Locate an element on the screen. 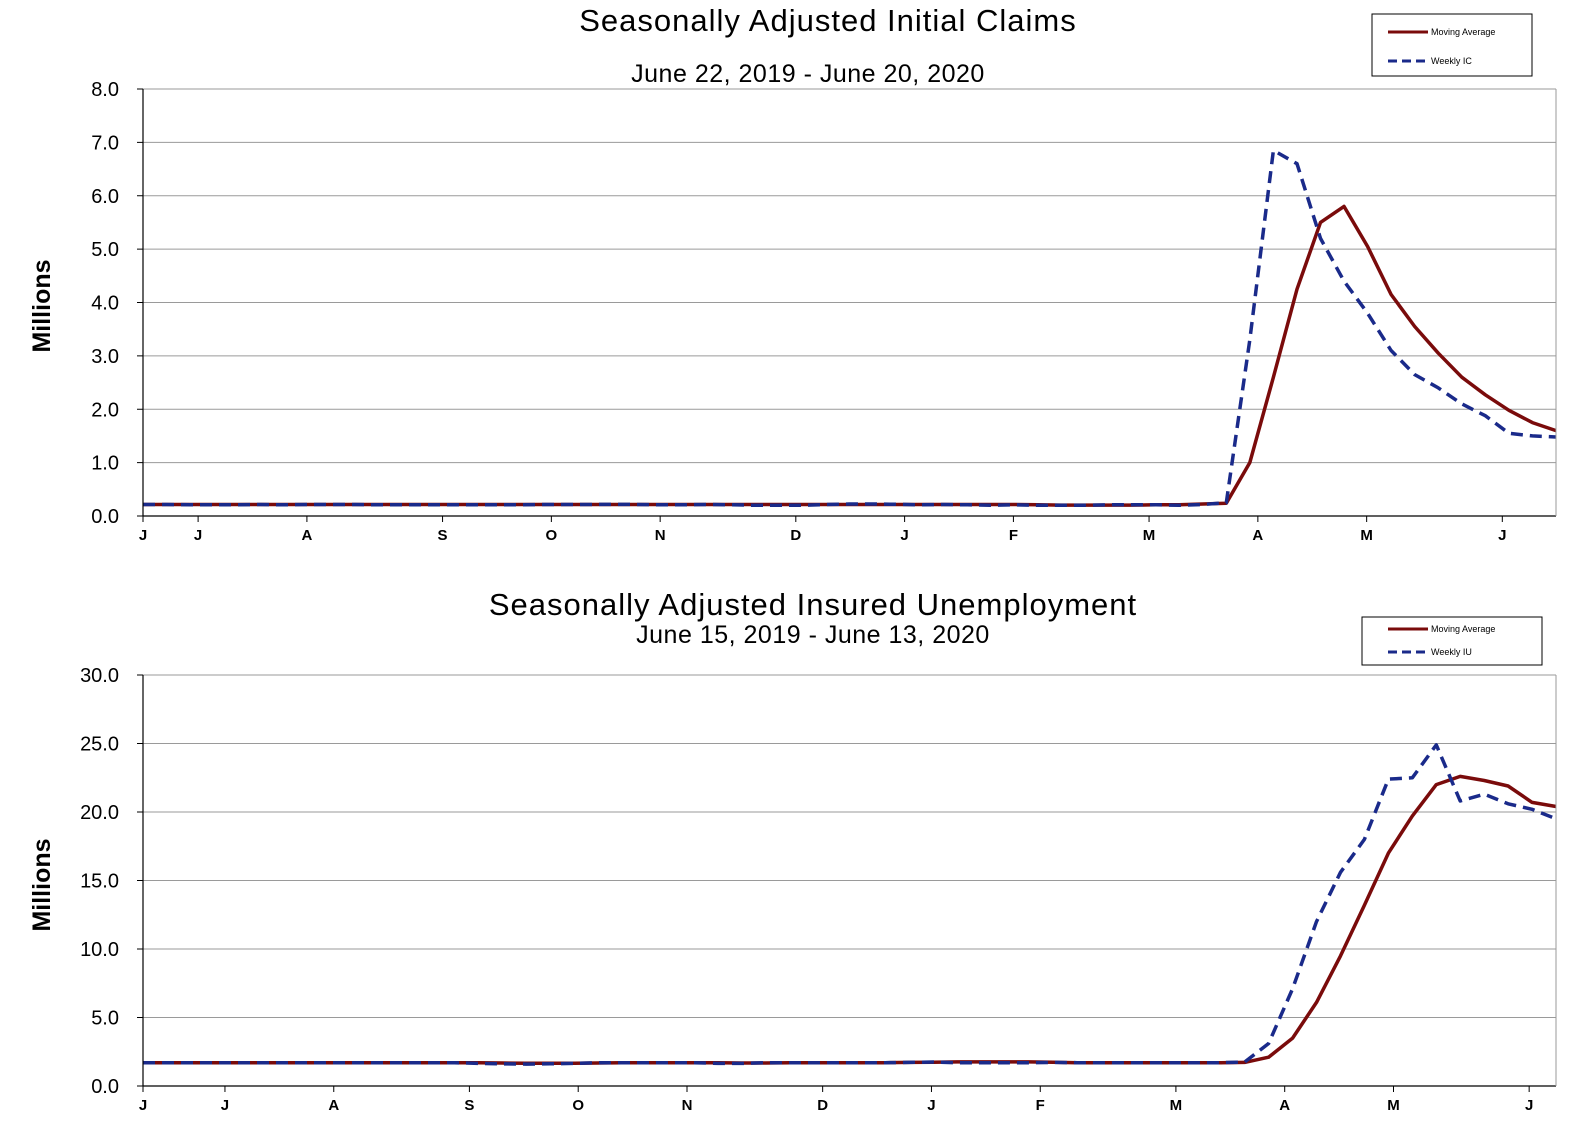  chart-title: Seasonally Adjusted Insured Unemployment is located at coordinates (813, 604).